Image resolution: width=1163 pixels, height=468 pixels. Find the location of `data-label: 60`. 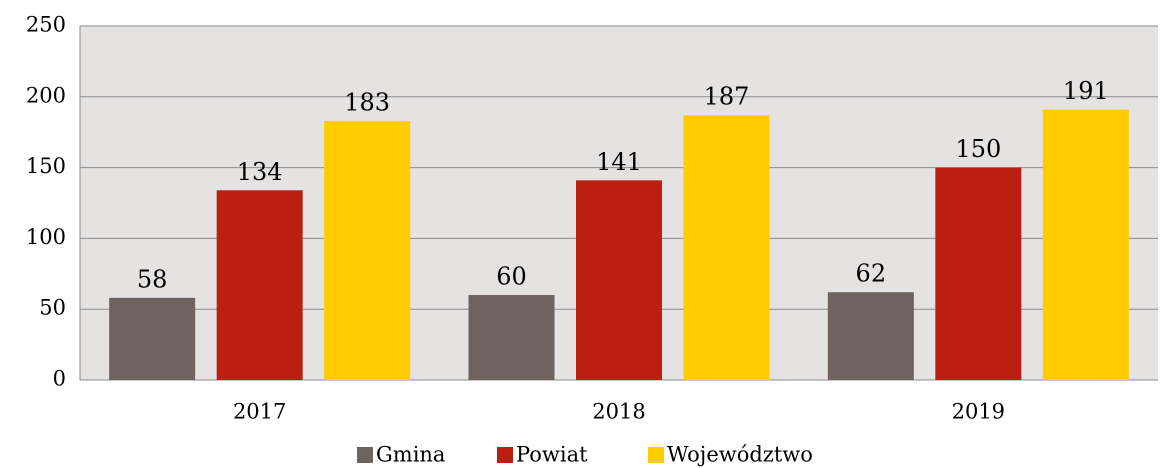

data-label: 60 is located at coordinates (511, 277).